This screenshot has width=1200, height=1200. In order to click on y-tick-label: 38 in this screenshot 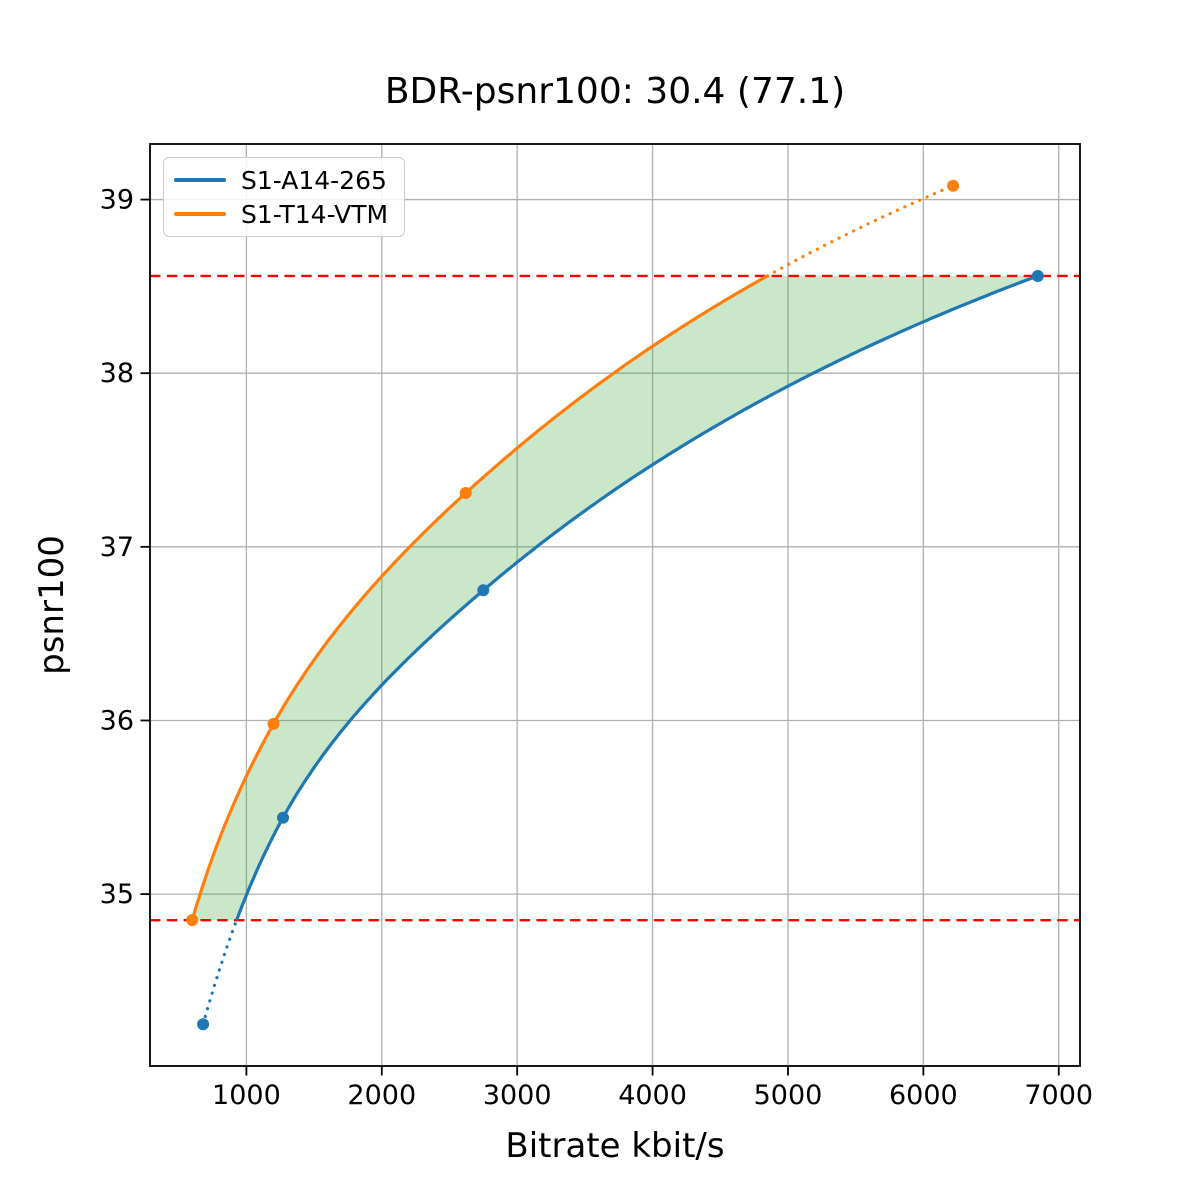, I will do `click(117, 373)`.